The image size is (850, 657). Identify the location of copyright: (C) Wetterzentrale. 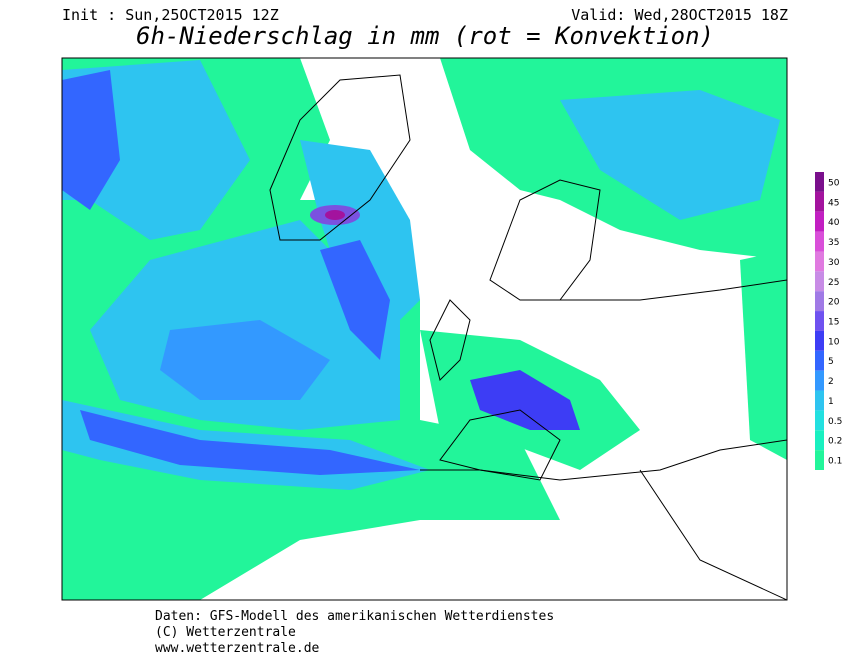
(225, 632).